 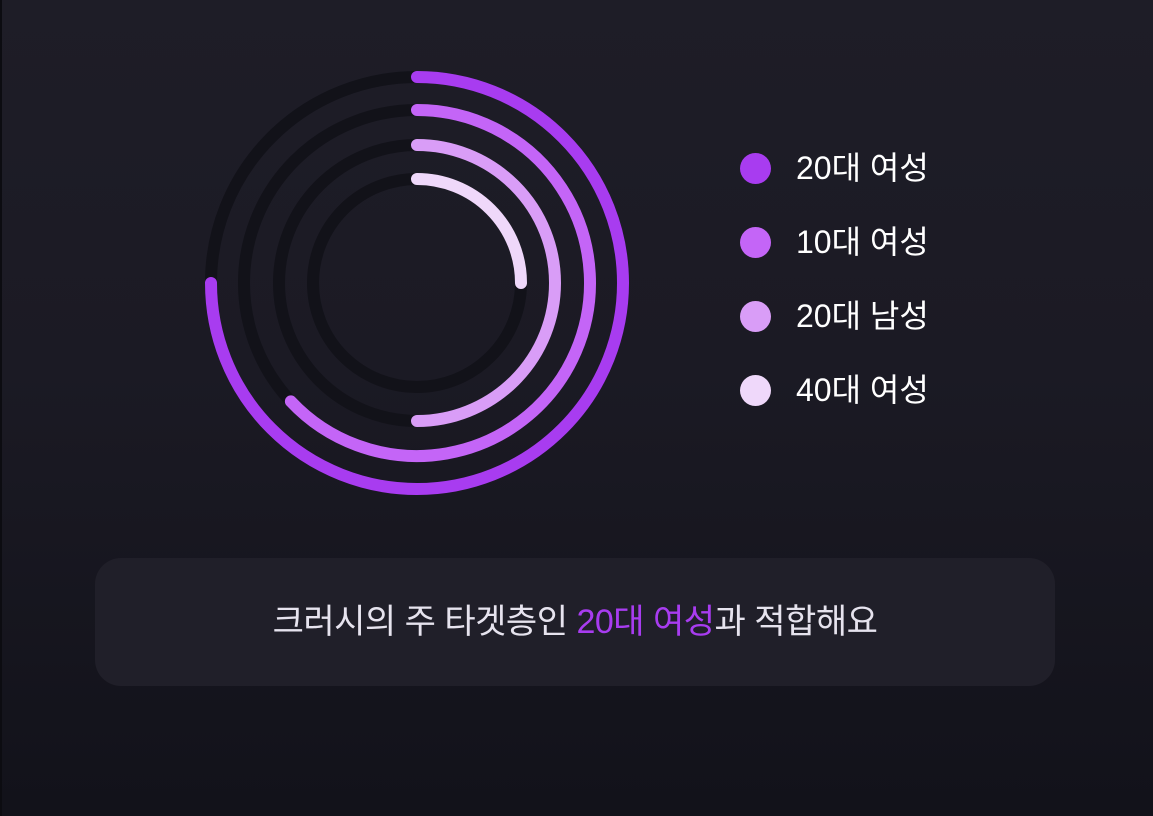 I want to click on legend-label: 20대 남성, so click(x=862, y=316).